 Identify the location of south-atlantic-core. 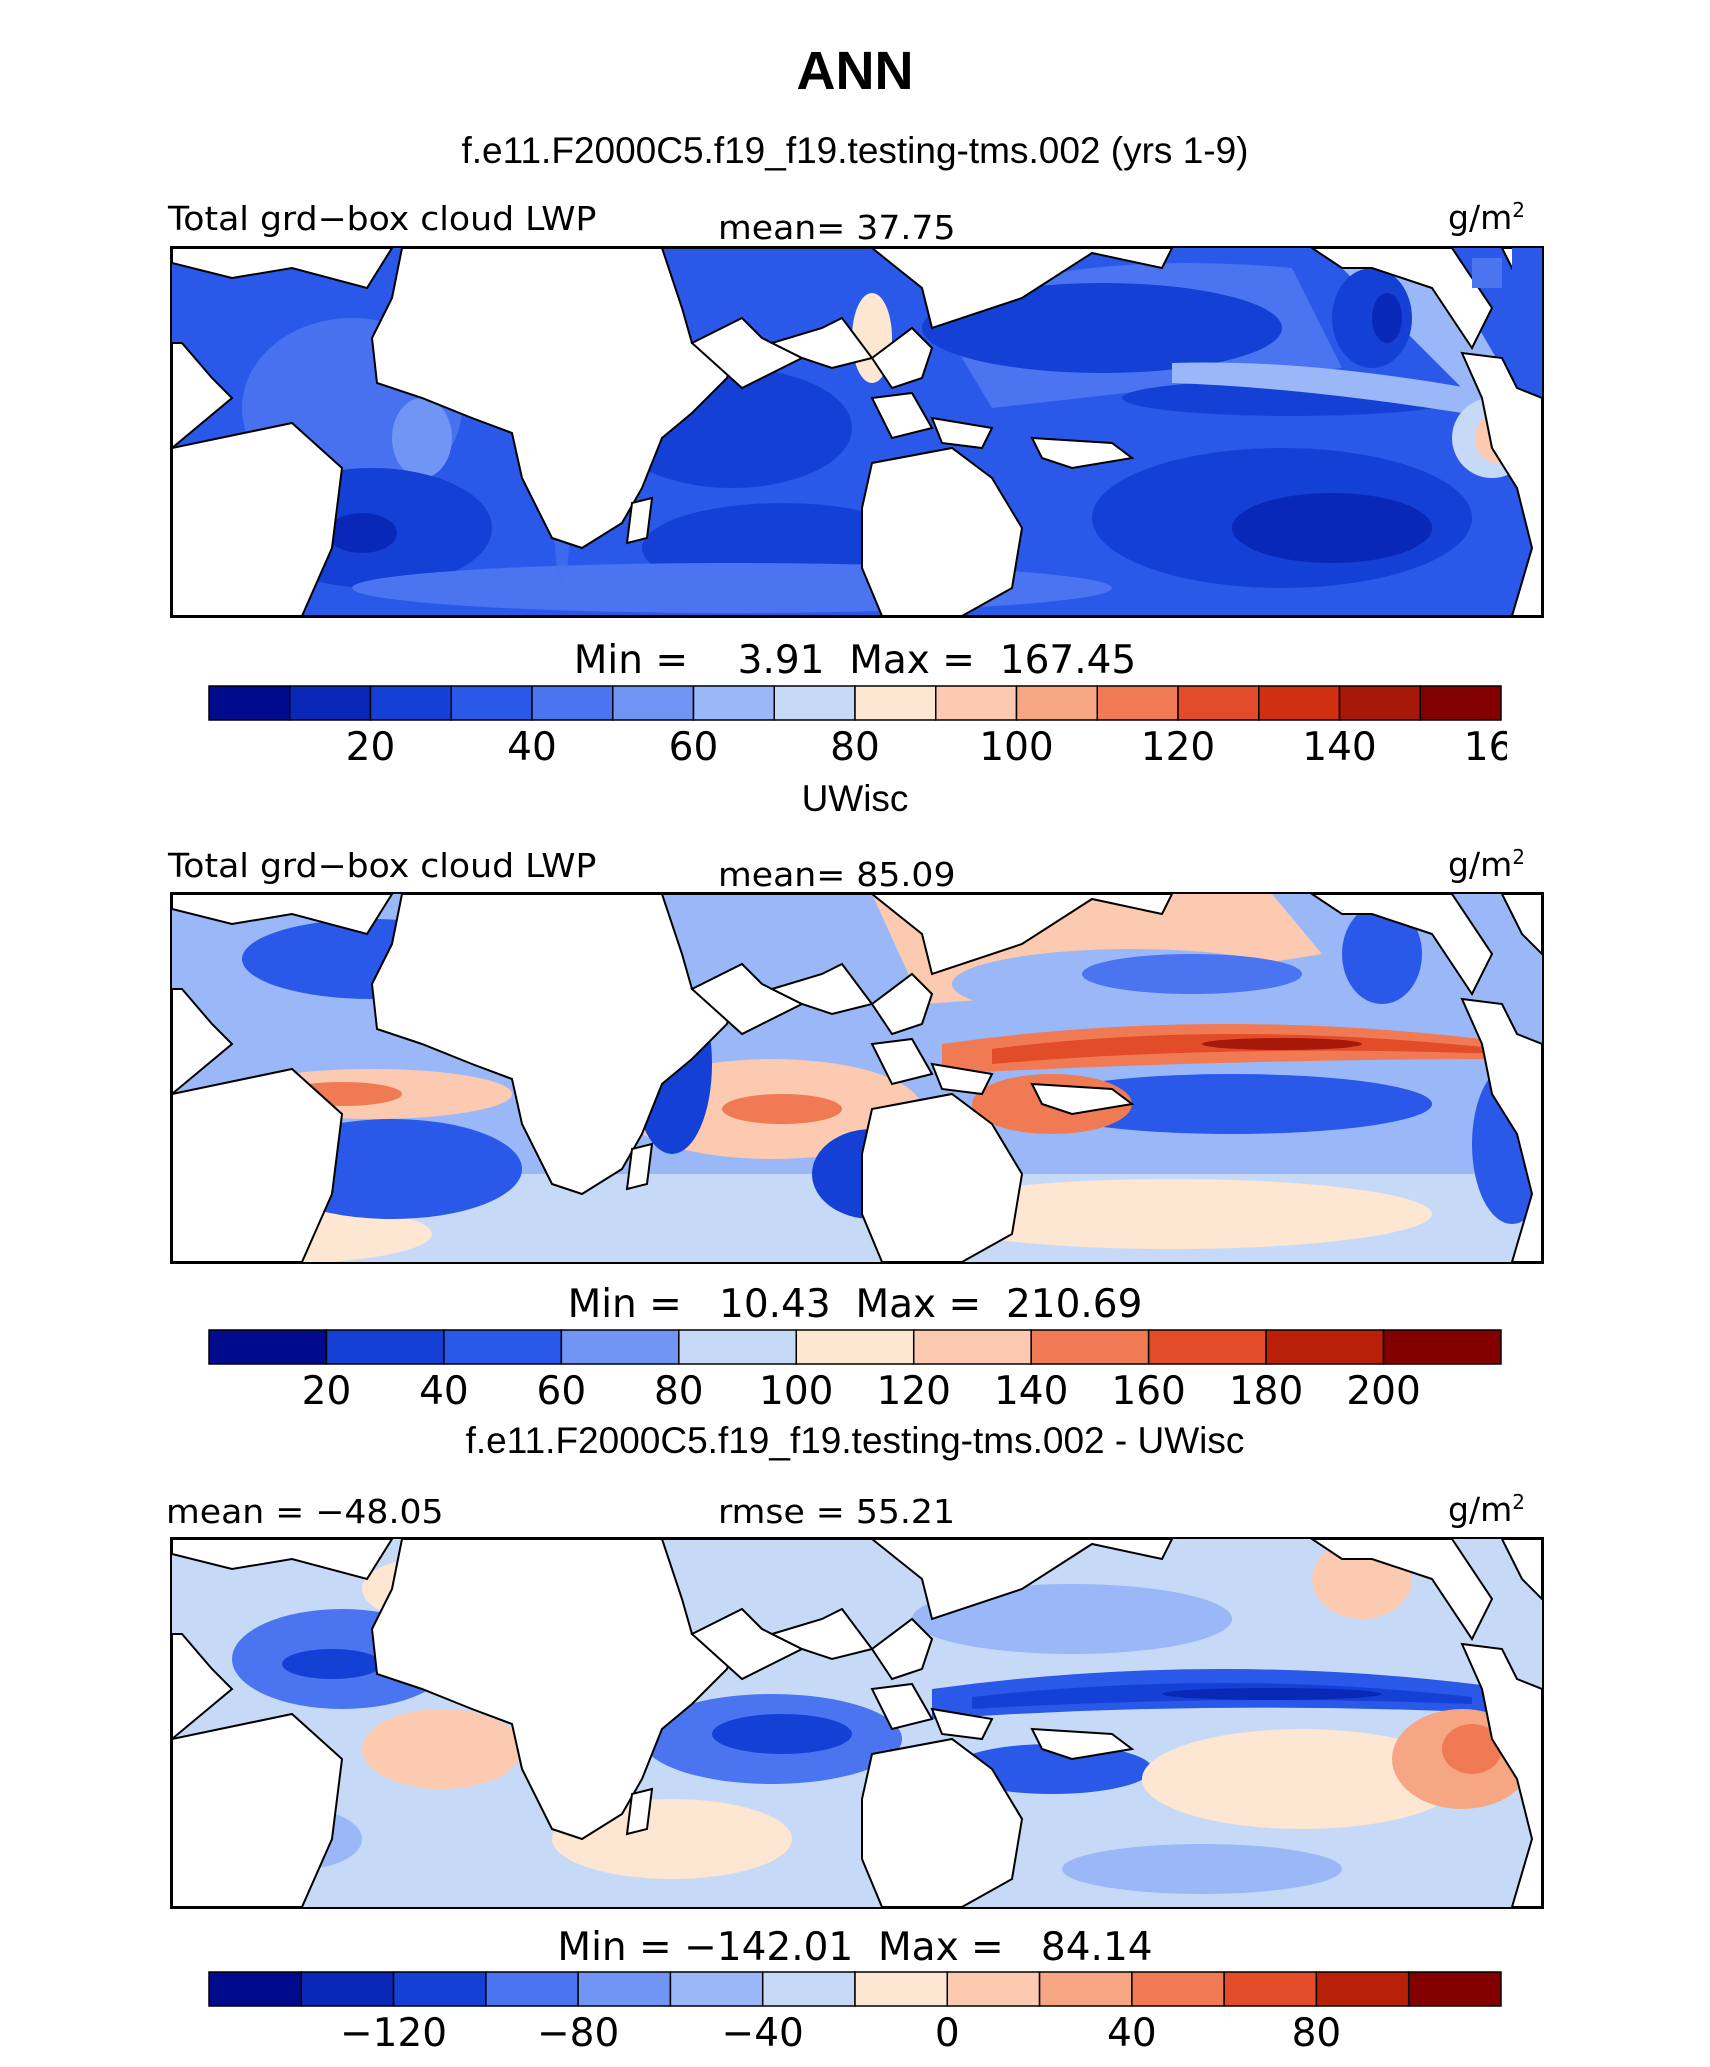
(362, 533).